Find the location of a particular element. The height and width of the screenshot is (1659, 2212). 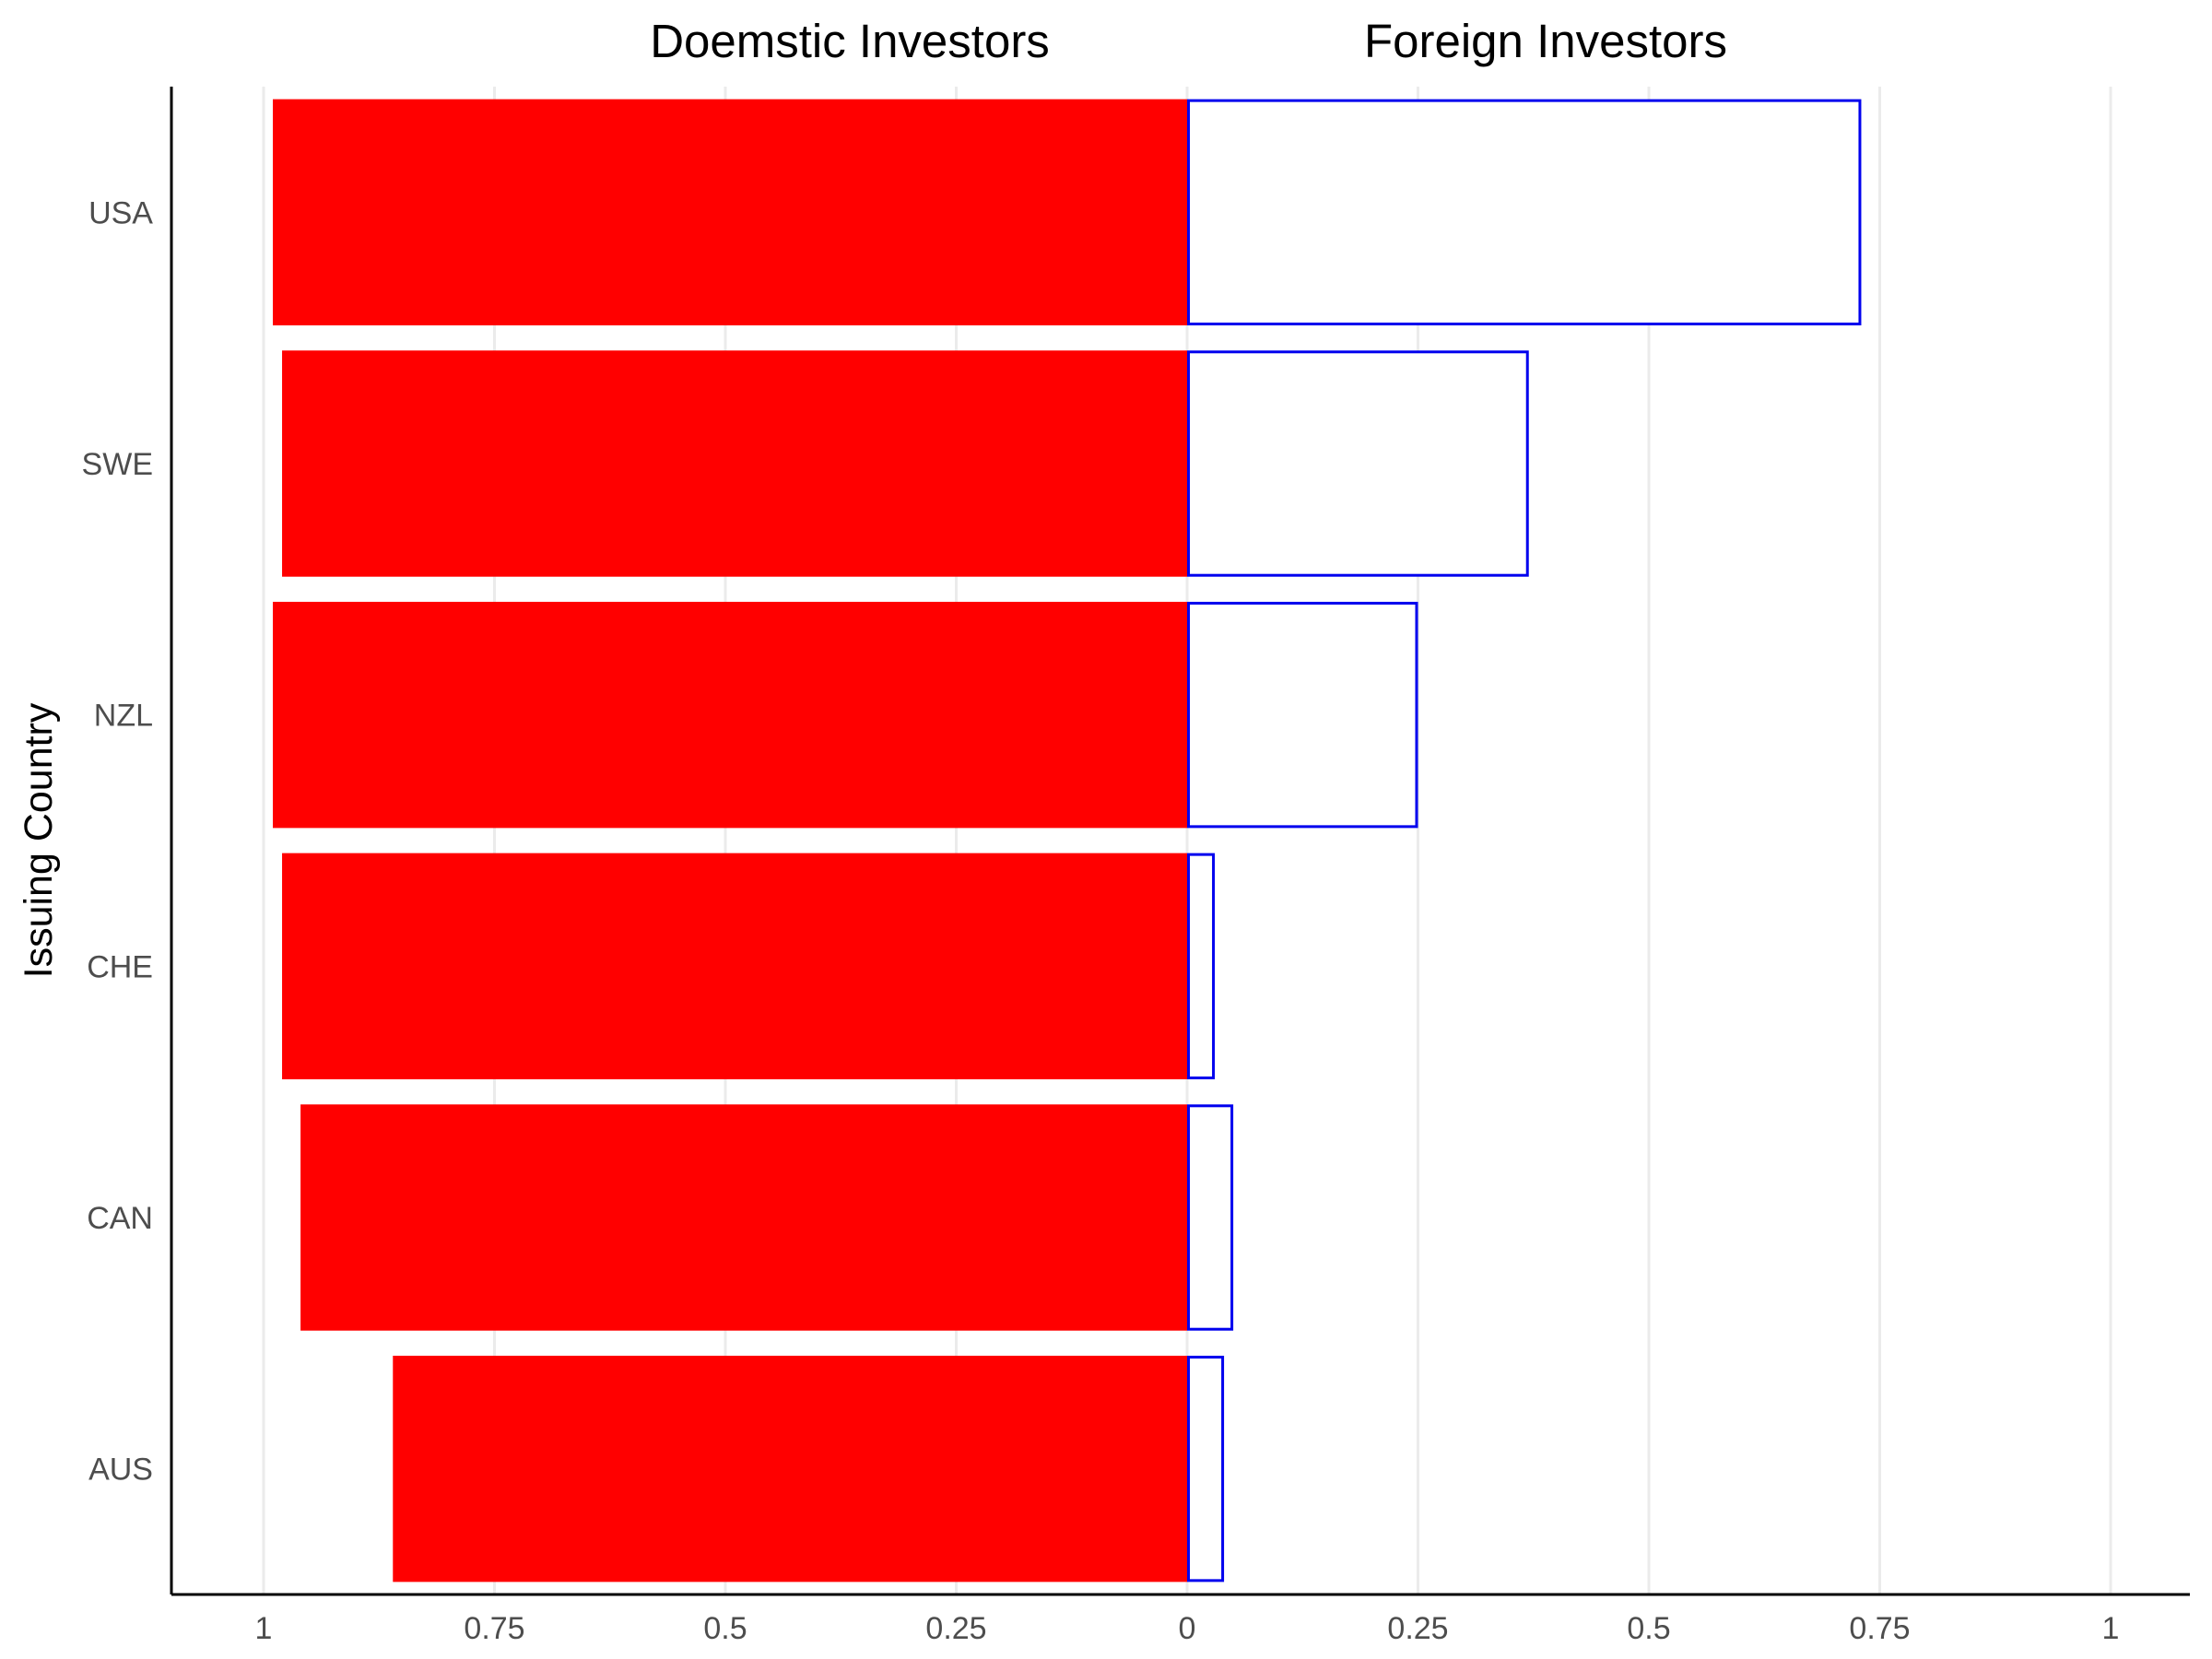

domestic-bar-usa is located at coordinates (730, 212).